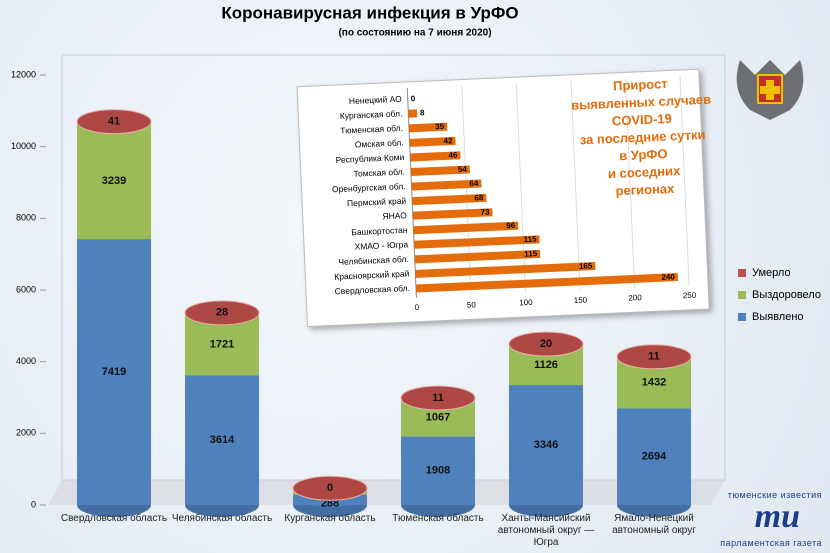  I want to click on x-tick-label: 50, so click(472, 304).